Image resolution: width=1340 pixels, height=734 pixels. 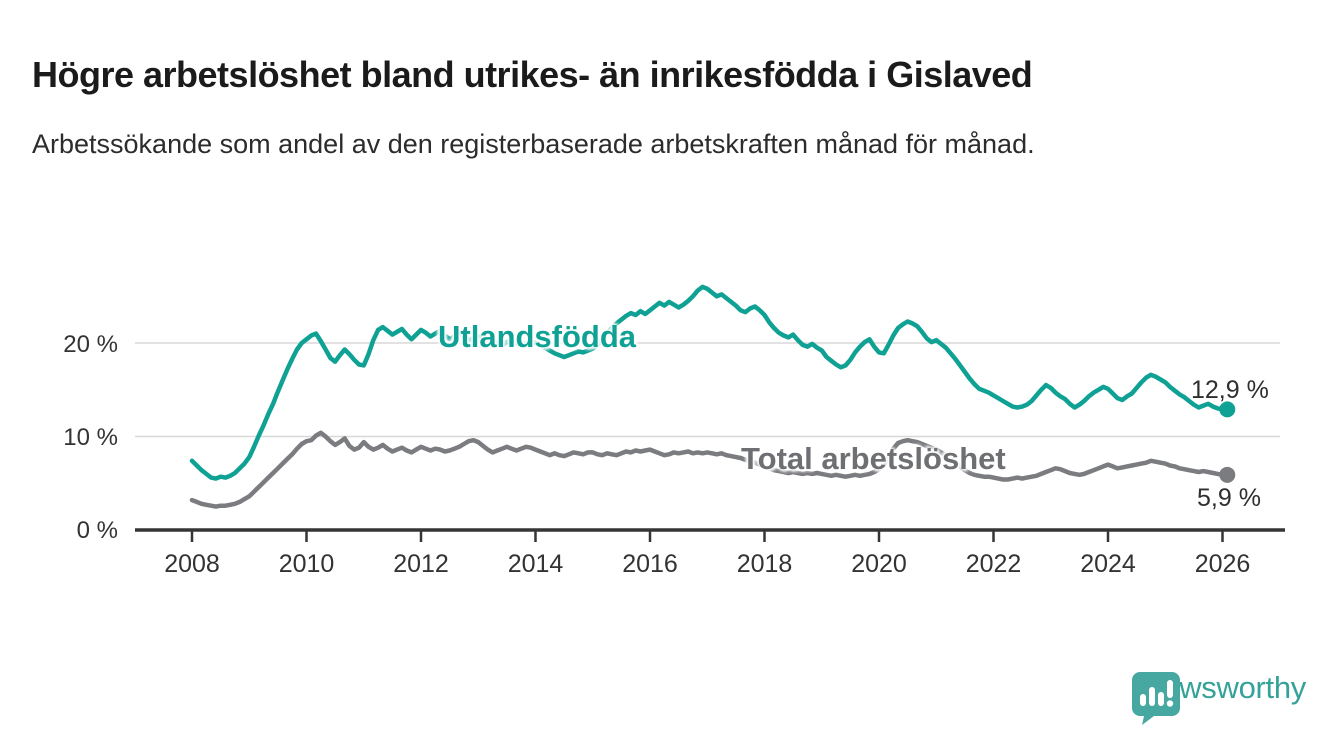 I want to click on x-axis-tick-label: 2024, so click(x=1108, y=564).